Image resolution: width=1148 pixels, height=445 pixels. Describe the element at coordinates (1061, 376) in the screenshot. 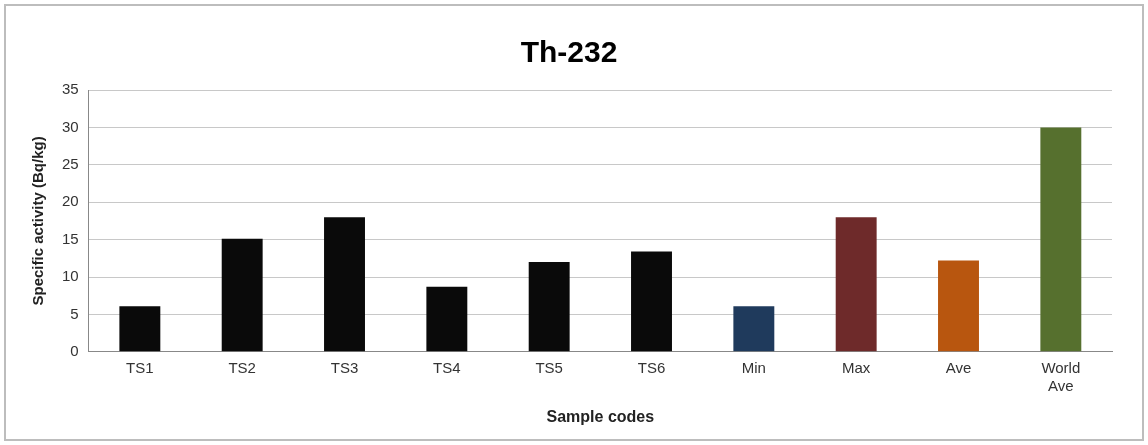

I see `x-tick-label: World Ave` at that location.